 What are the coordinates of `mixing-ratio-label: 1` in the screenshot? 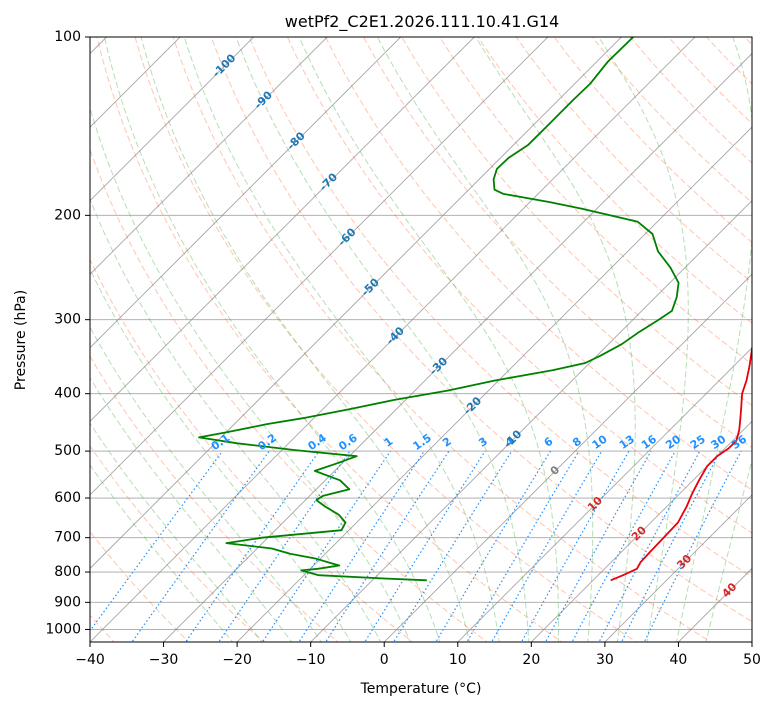 It's located at (389, 442).